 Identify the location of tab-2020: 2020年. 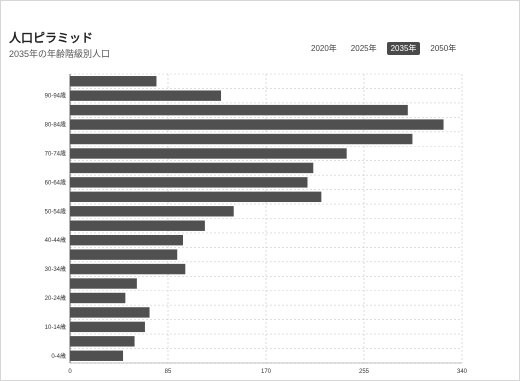
(324, 48).